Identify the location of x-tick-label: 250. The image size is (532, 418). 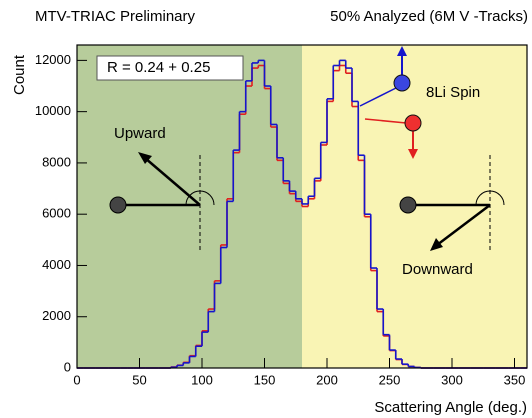
(390, 379).